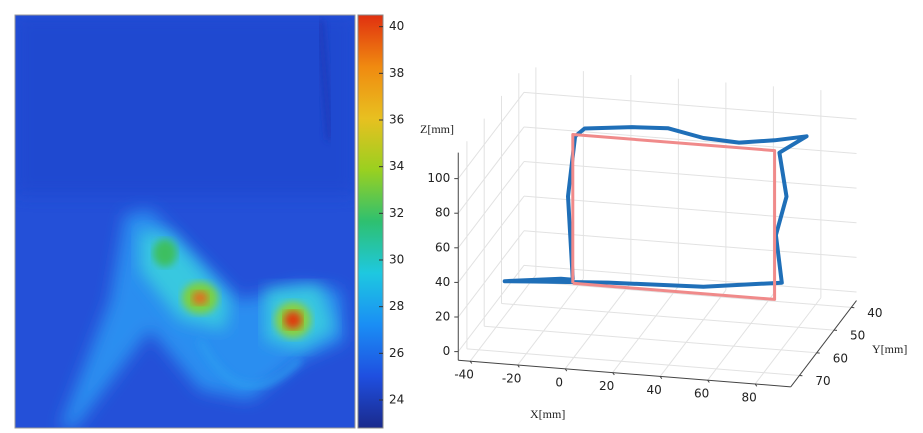  I want to click on x-tick-label: -20, so click(512, 379).